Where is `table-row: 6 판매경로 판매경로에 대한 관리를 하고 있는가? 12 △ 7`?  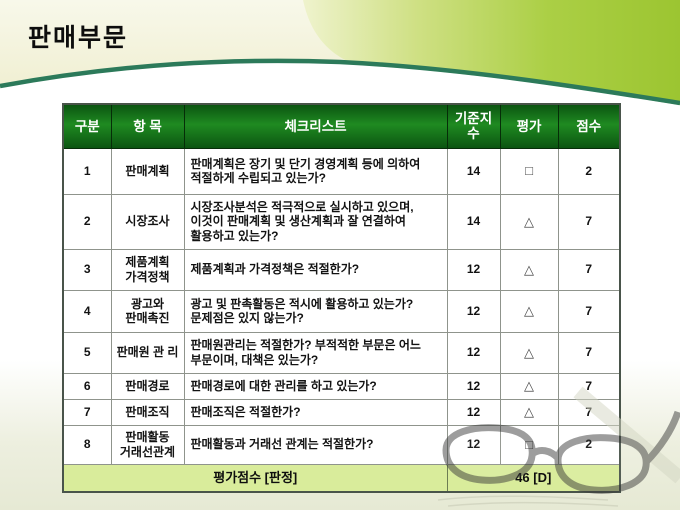
table-row: 6 판매경로 판매경로에 대한 관리를 하고 있는가? 12 △ 7 is located at coordinates (341, 386).